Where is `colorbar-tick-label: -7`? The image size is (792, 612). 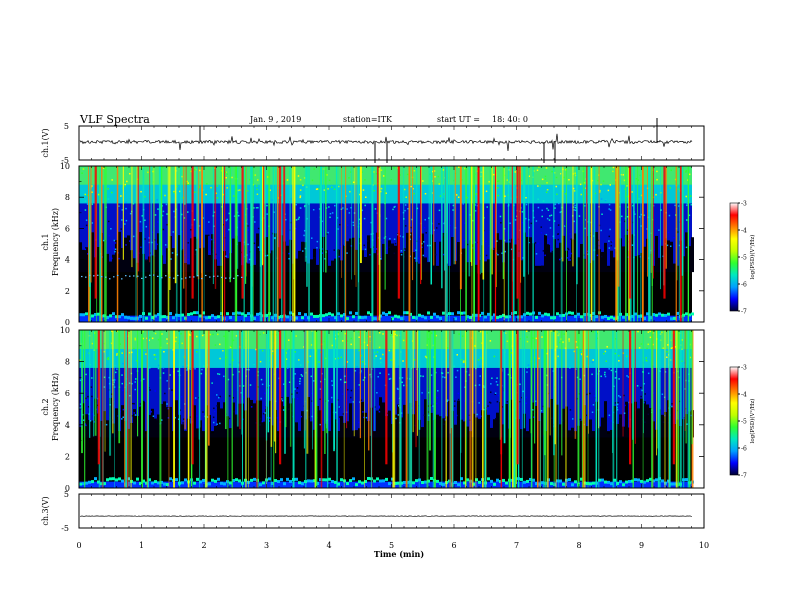 colorbar-tick-label: -7 is located at coordinates (744, 476).